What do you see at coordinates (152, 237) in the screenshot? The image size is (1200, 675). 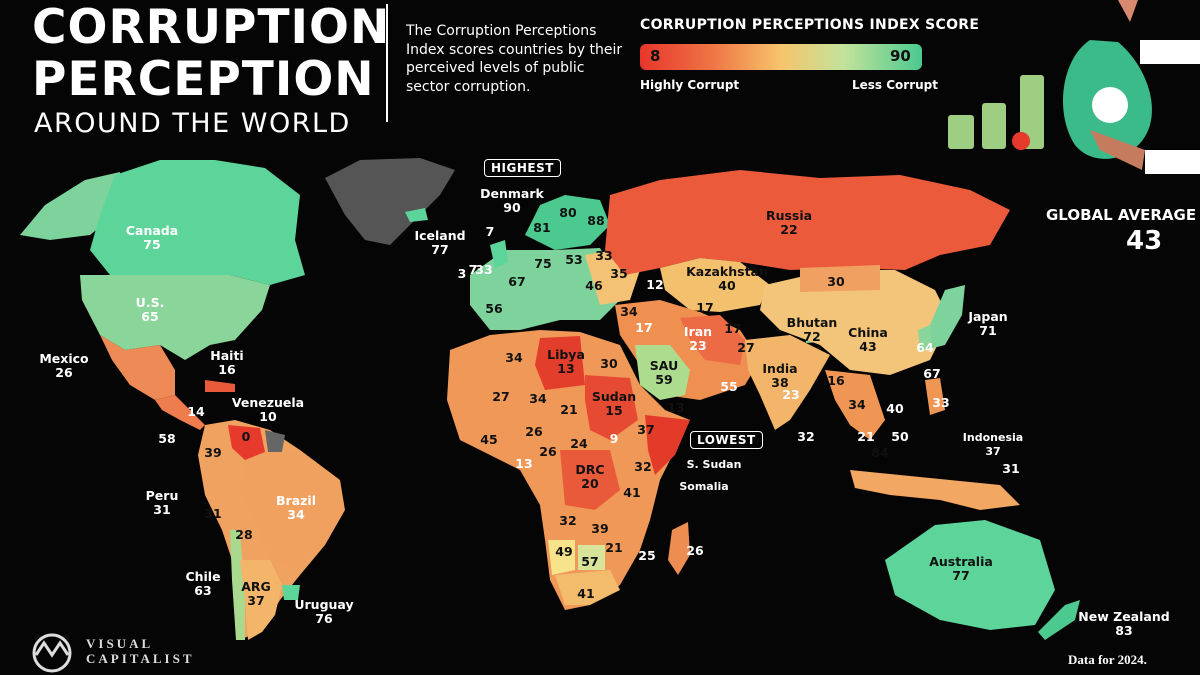 I see `country-label: Canada 75` at bounding box center [152, 237].